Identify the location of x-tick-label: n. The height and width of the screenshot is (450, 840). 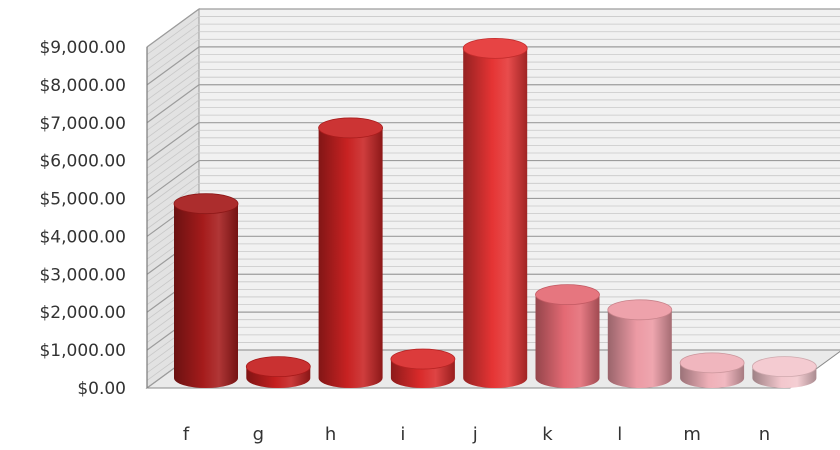
(764, 434).